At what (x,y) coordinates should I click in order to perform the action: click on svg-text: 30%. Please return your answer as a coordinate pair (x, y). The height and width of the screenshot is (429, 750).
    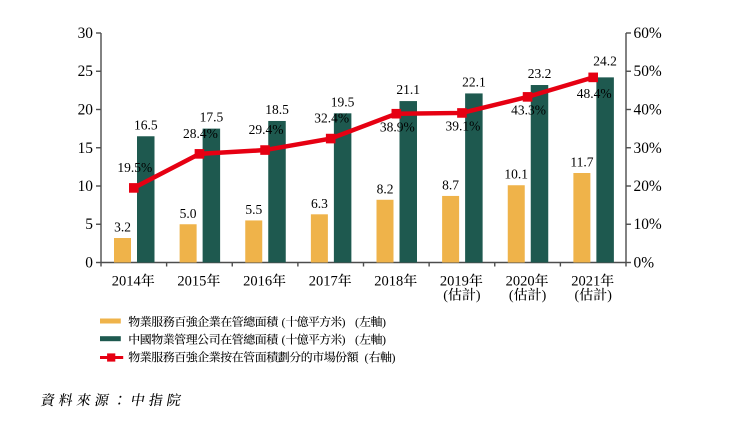
    Looking at the image, I should click on (648, 148).